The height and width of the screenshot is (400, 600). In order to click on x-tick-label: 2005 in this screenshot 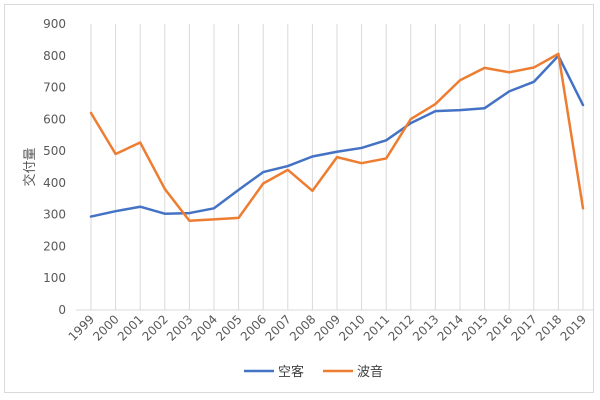, I will do `click(228, 327)`.